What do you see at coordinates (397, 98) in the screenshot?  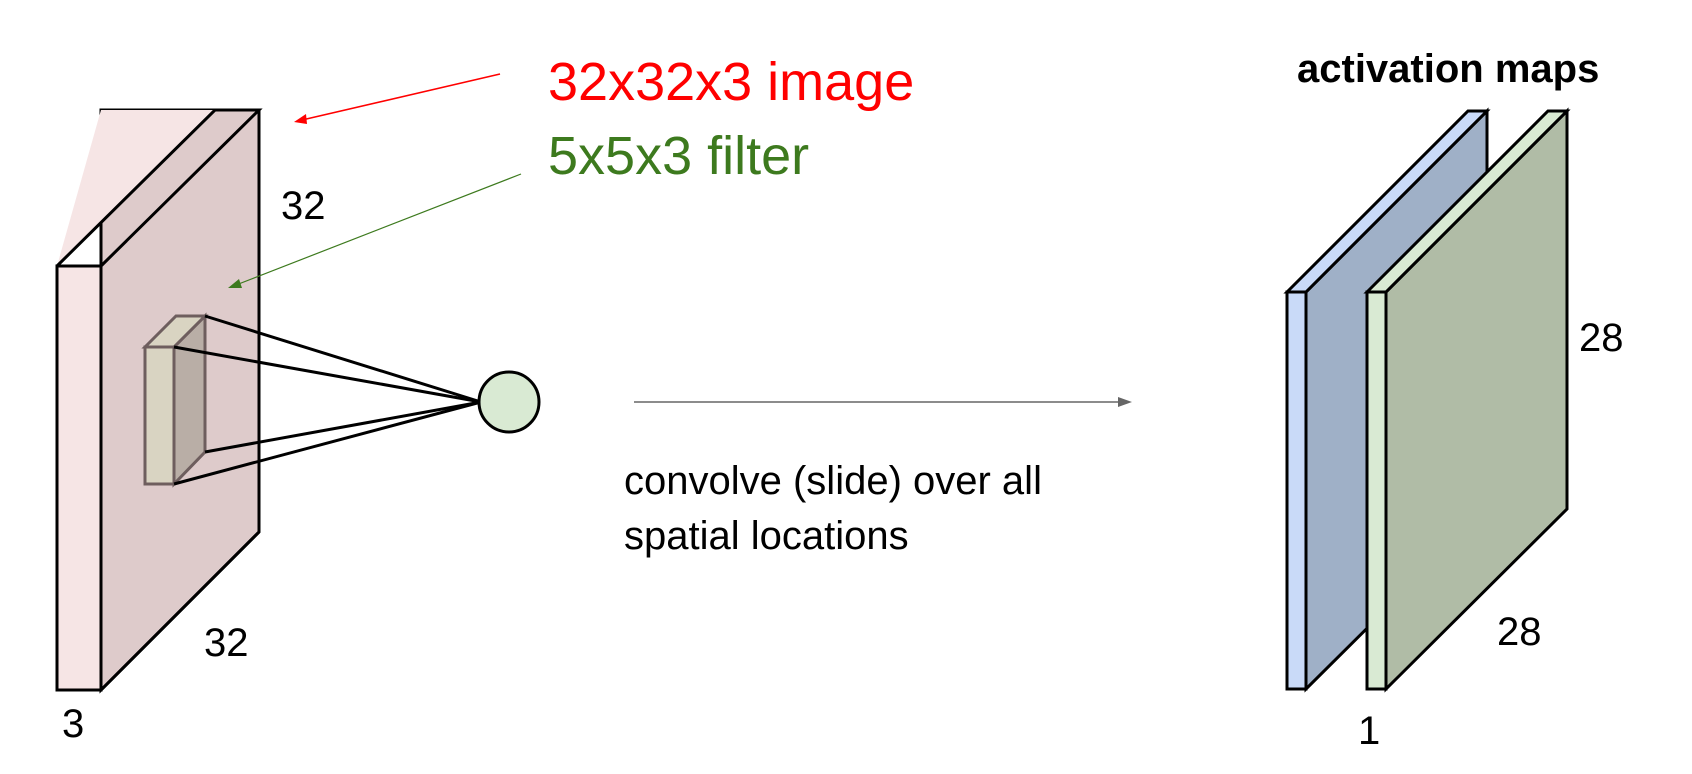 I see `image-label-arrow` at bounding box center [397, 98].